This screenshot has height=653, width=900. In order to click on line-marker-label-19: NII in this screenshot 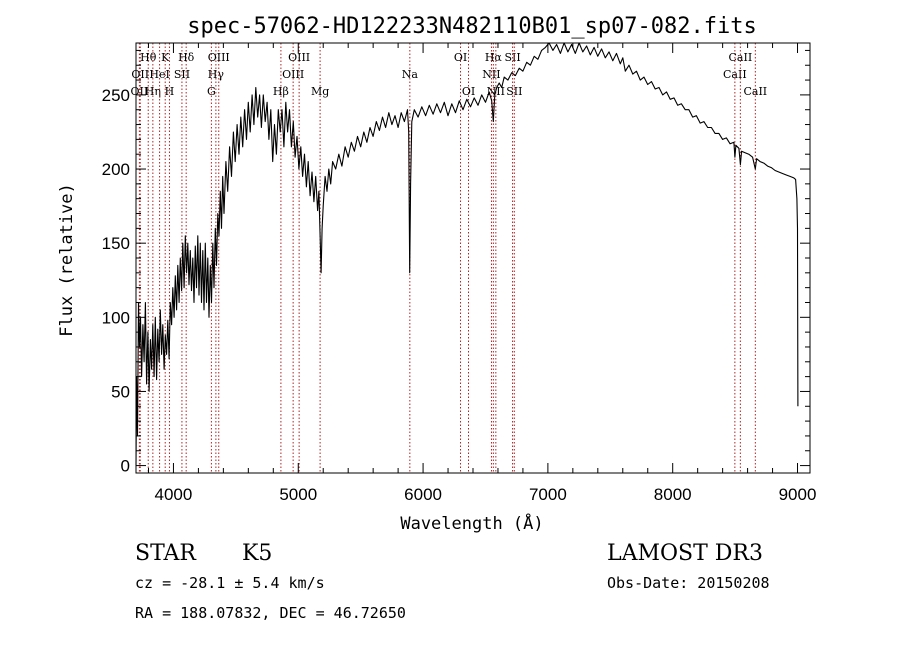, I will do `click(491, 74)`.